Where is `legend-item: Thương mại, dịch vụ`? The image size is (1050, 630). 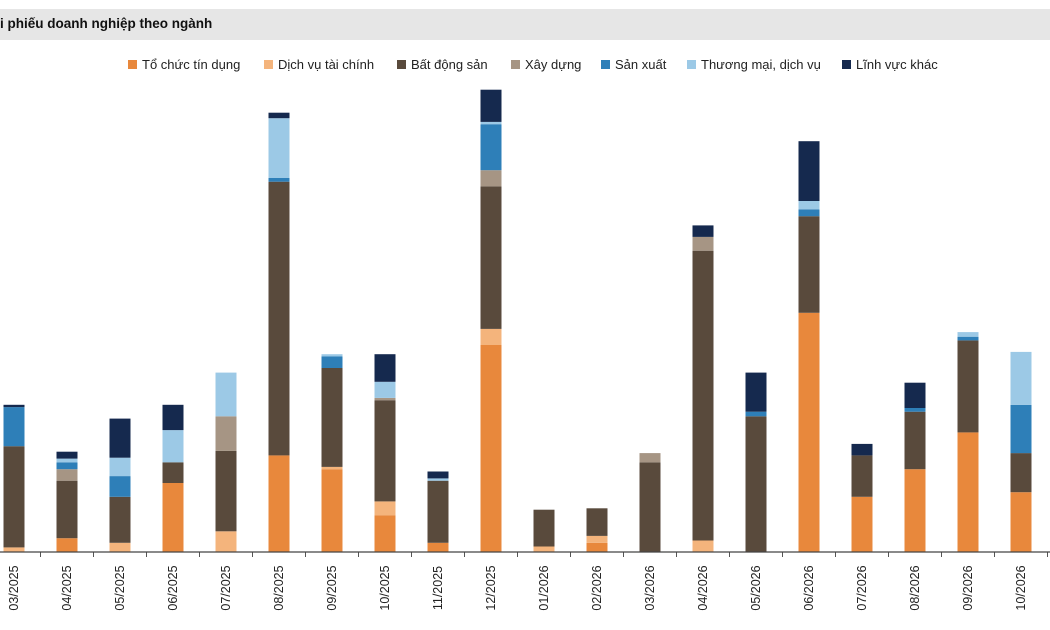 legend-item: Thương mại, dịch vụ is located at coordinates (754, 64).